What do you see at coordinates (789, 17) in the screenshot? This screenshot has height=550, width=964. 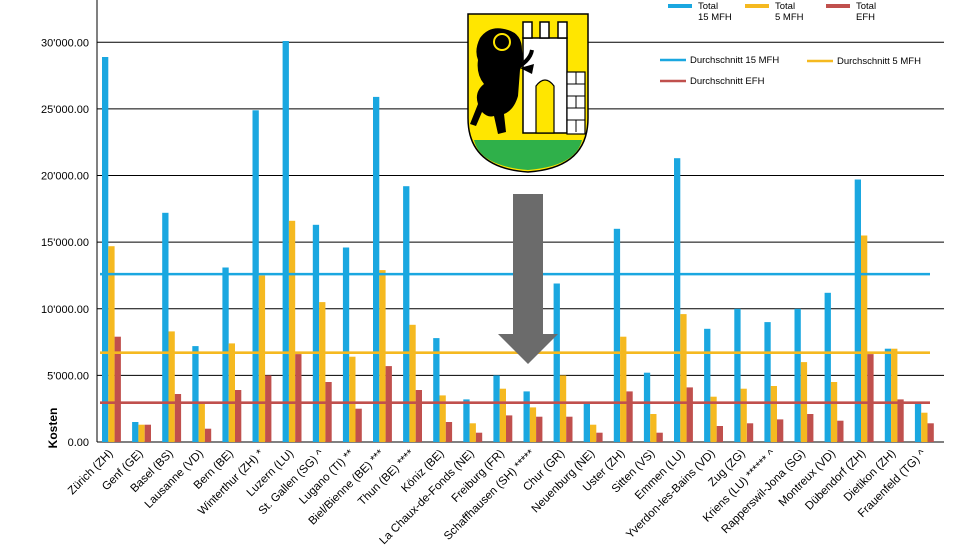 I see `legend-label: 5 MFH` at bounding box center [789, 17].